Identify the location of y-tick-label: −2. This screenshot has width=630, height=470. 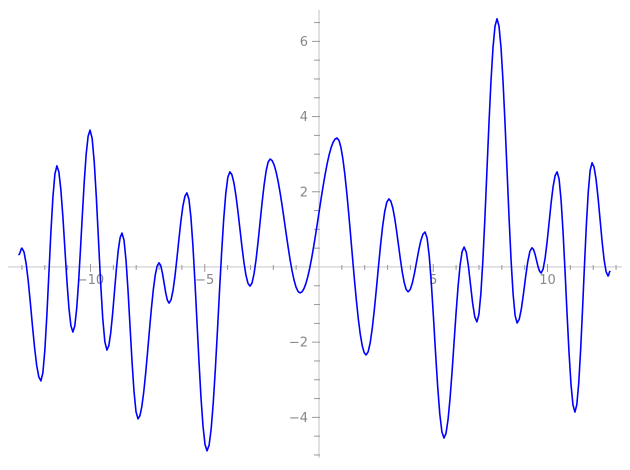
(298, 343).